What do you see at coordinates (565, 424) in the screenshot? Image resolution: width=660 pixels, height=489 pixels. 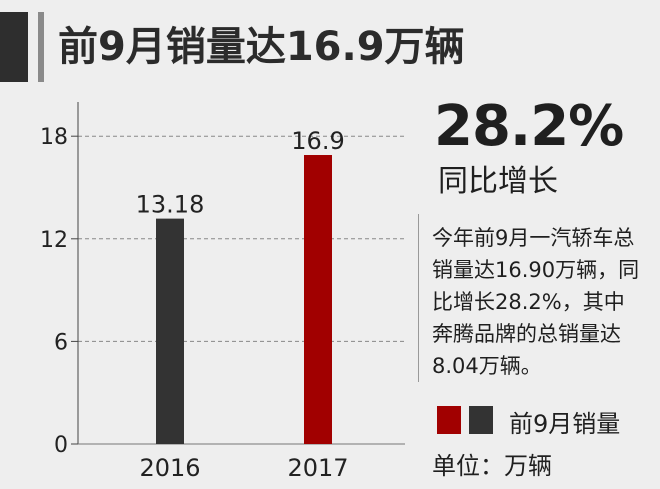 I see `legend-label: 前9月销量` at bounding box center [565, 424].